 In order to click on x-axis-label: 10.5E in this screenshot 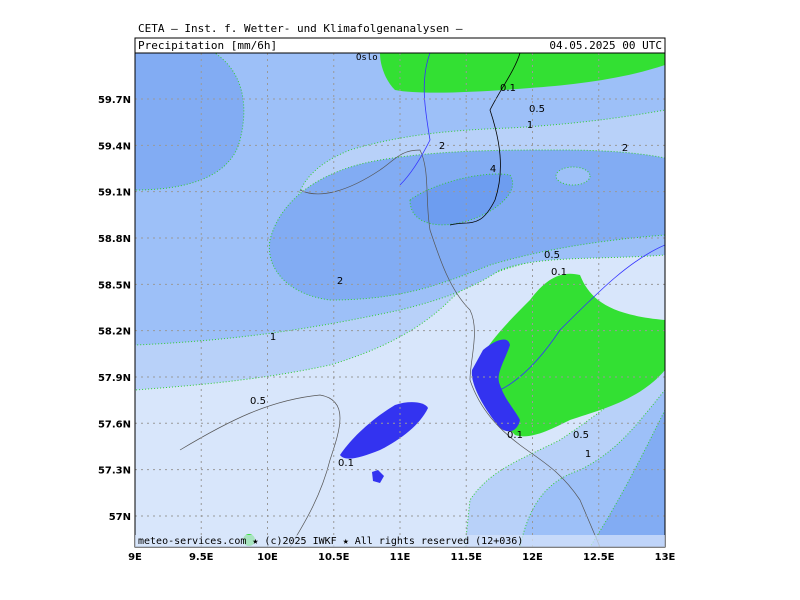, I will do `click(334, 557)`.